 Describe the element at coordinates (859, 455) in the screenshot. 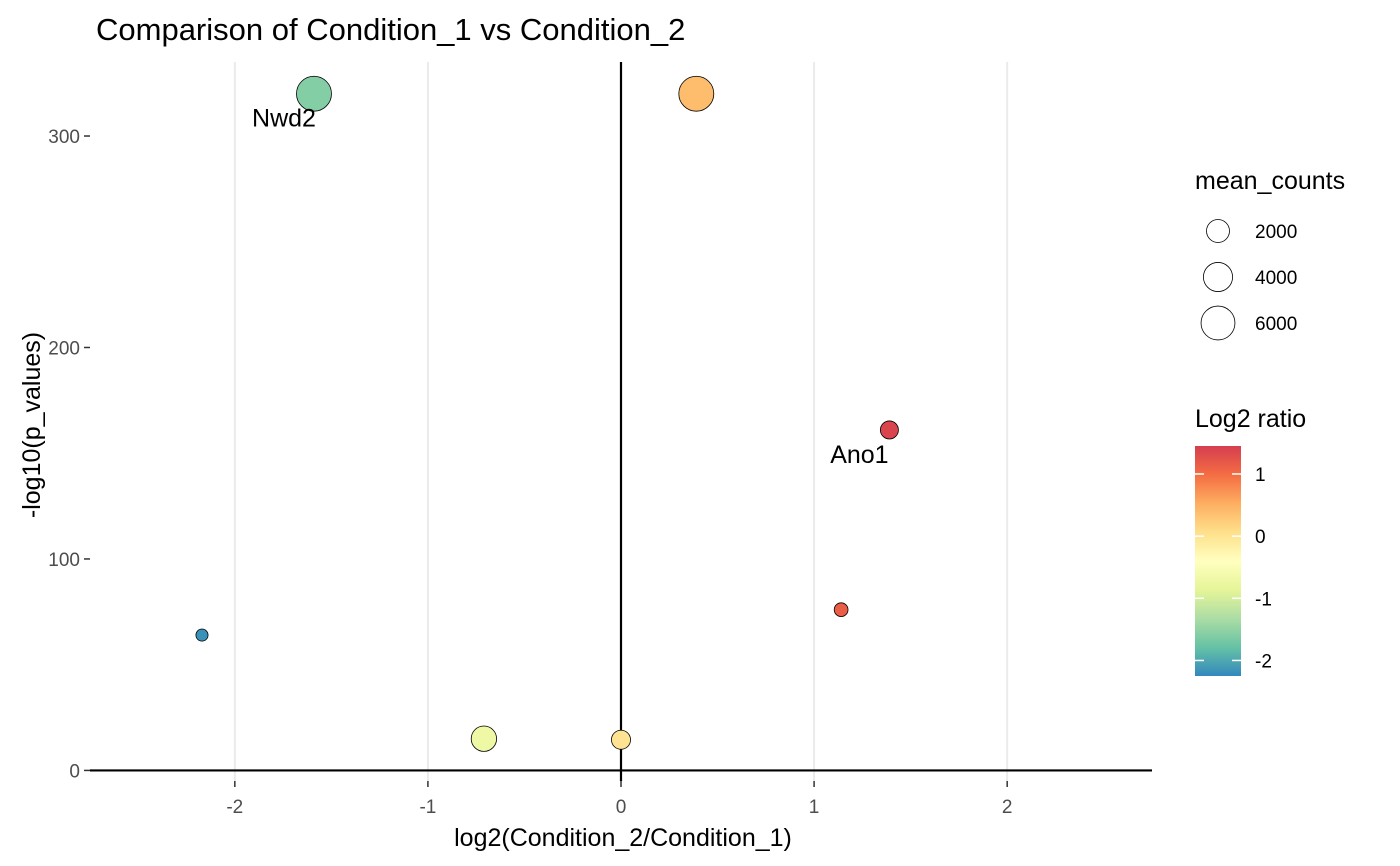

I see `point-label: Ano1` at that location.